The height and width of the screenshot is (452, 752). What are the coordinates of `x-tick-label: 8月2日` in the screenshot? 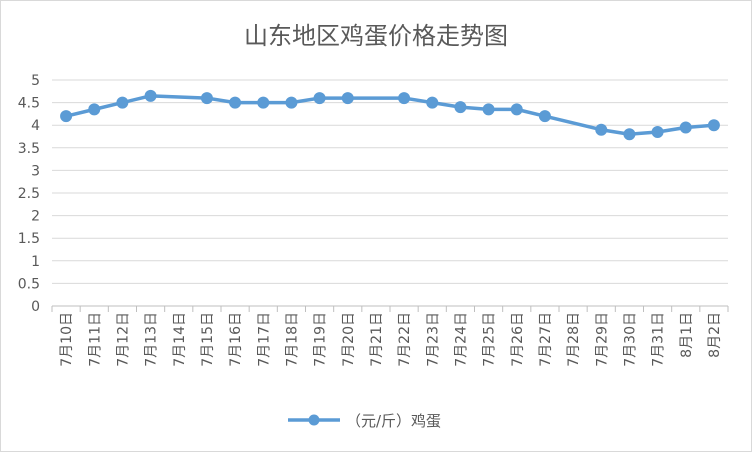 It's located at (715, 335).